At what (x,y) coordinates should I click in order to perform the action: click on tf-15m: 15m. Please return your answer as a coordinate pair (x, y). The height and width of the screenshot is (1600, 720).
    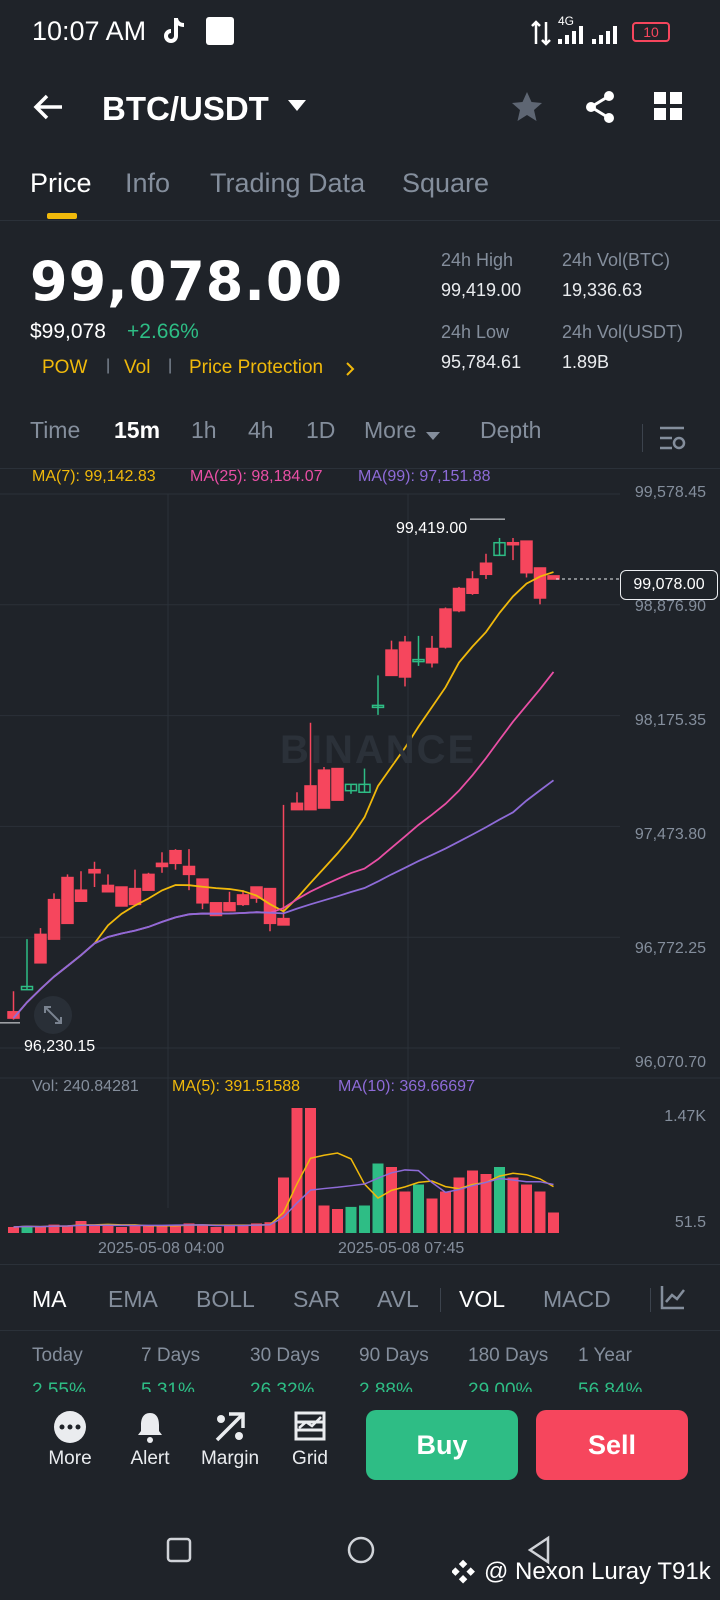
    Looking at the image, I should click on (137, 430).